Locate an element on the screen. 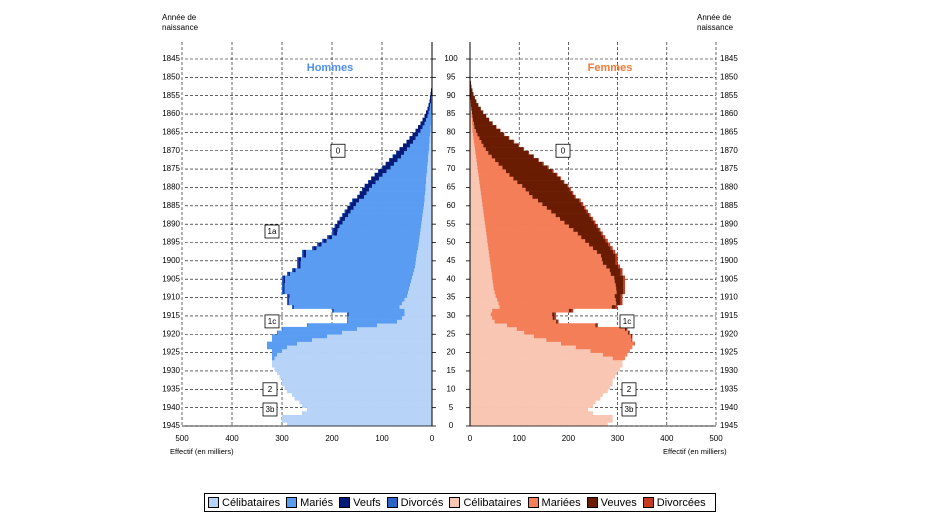 The width and height of the screenshot is (930, 523). y2-tick-label: 1935 is located at coordinates (171, 388).